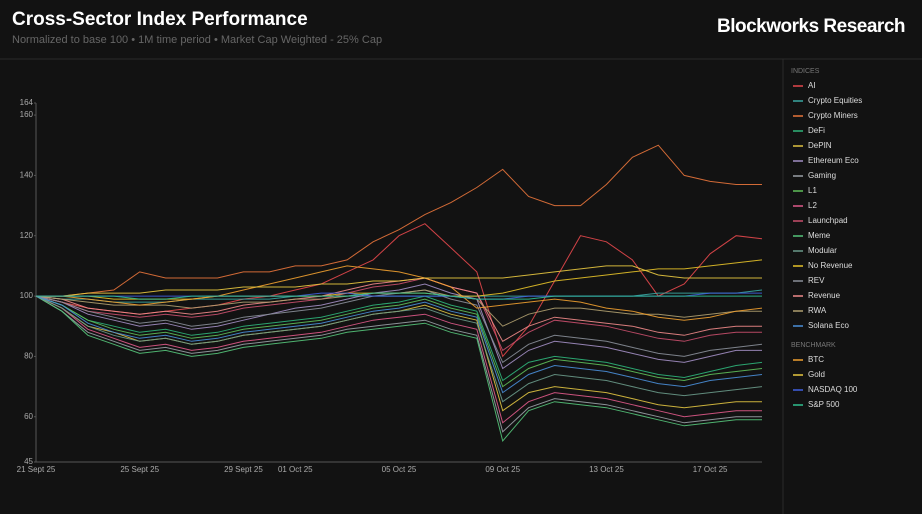  What do you see at coordinates (295, 469) in the screenshot?
I see `x-tick-label: 01 Oct 25` at bounding box center [295, 469].